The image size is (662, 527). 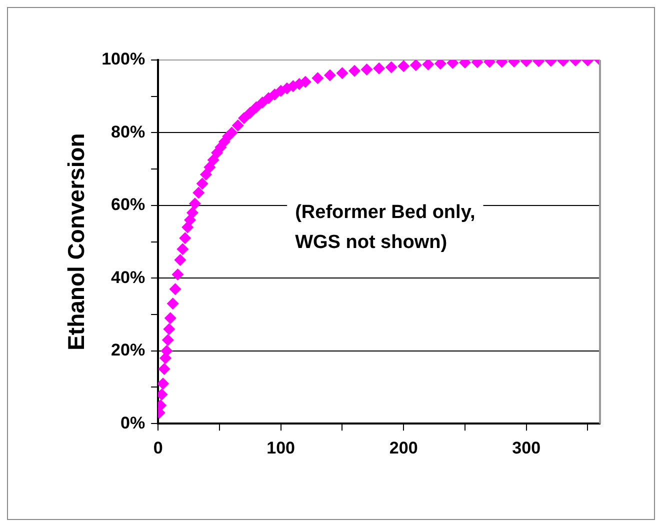 What do you see at coordinates (128, 204) in the screenshot?
I see `y-tick-label: 60%` at bounding box center [128, 204].